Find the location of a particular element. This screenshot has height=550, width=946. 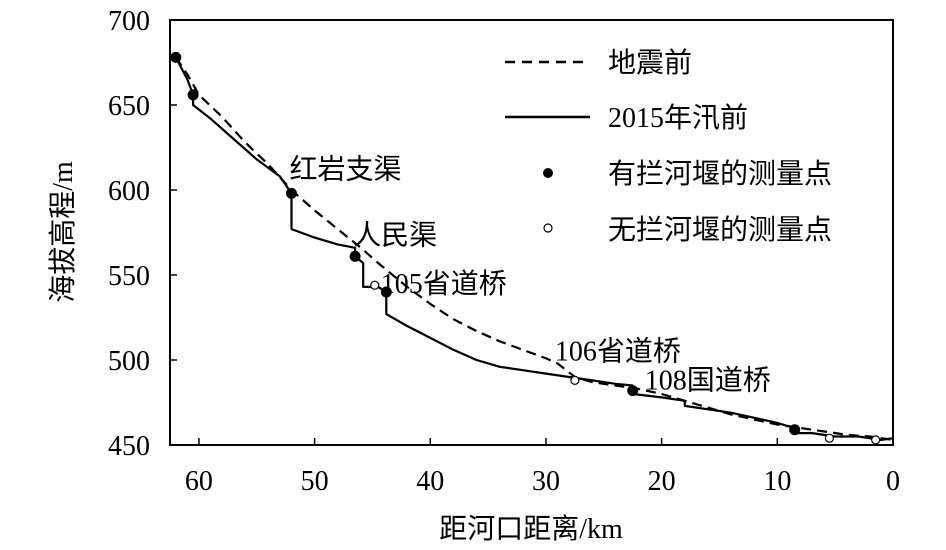

annotation-label: 106省道桥 is located at coordinates (618, 351).